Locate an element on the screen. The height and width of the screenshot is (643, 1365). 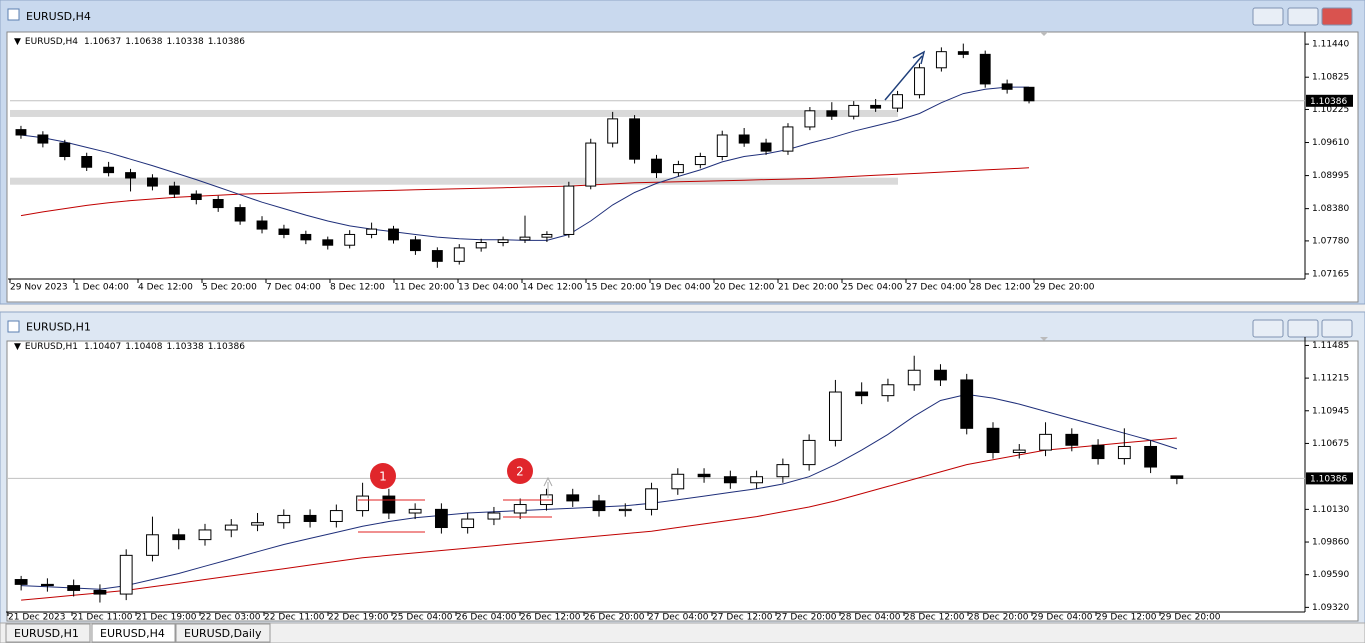
y-tick-label: 1.09590 is located at coordinates (1330, 575).